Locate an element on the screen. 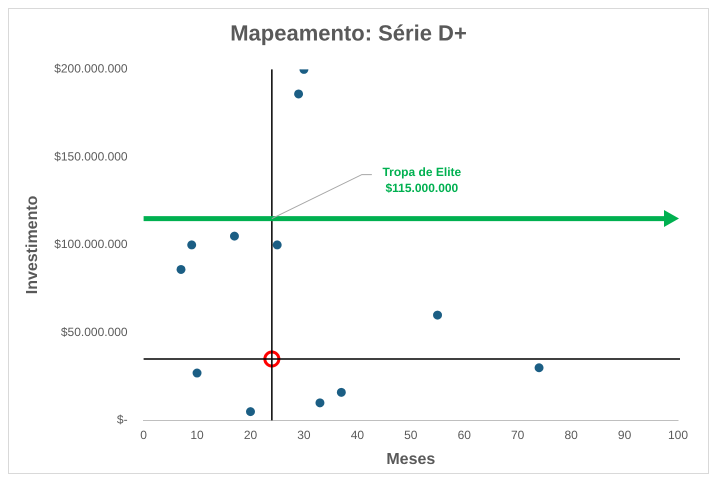  chart-title: Mapeamento: Série D+ is located at coordinates (348, 33).